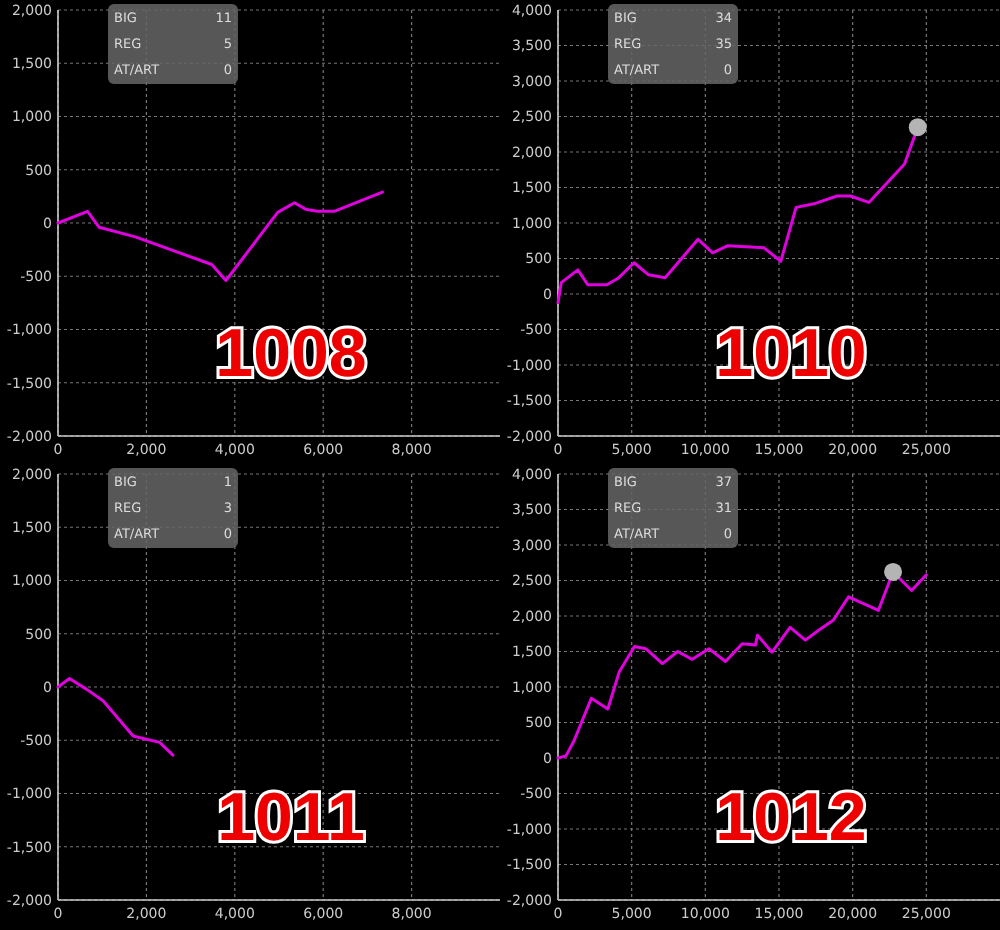  I want to click on text: 1012, so click(791, 818).